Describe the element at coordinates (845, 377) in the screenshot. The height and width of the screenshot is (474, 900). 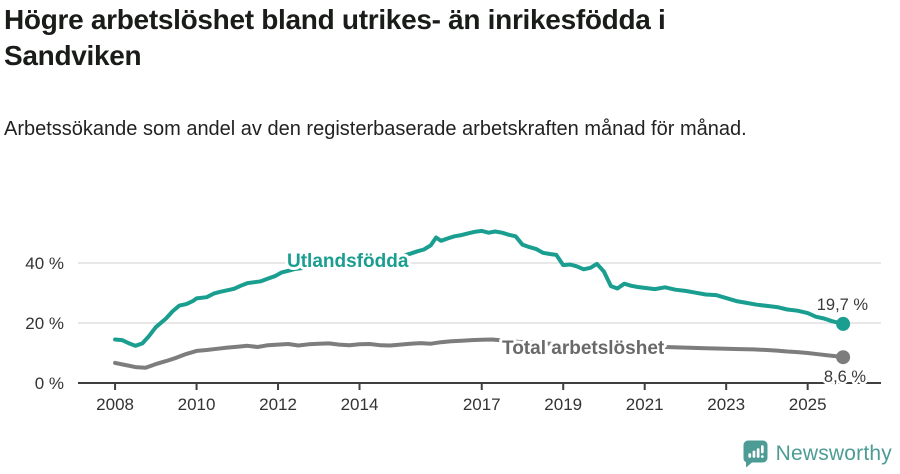
I see `series-end-value-label: 8,6 %` at that location.